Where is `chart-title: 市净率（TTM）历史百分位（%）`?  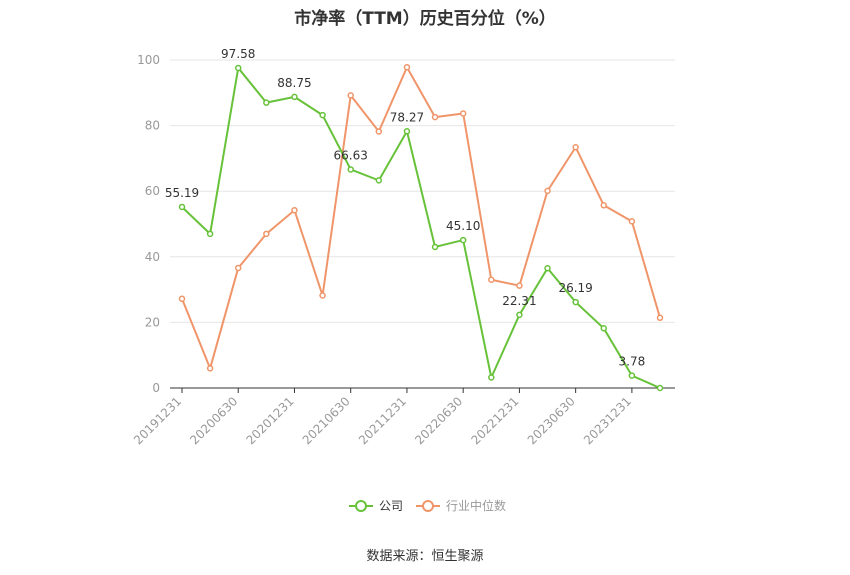
chart-title: 市净率（TTM）历史百分位（%） is located at coordinates (425, 19).